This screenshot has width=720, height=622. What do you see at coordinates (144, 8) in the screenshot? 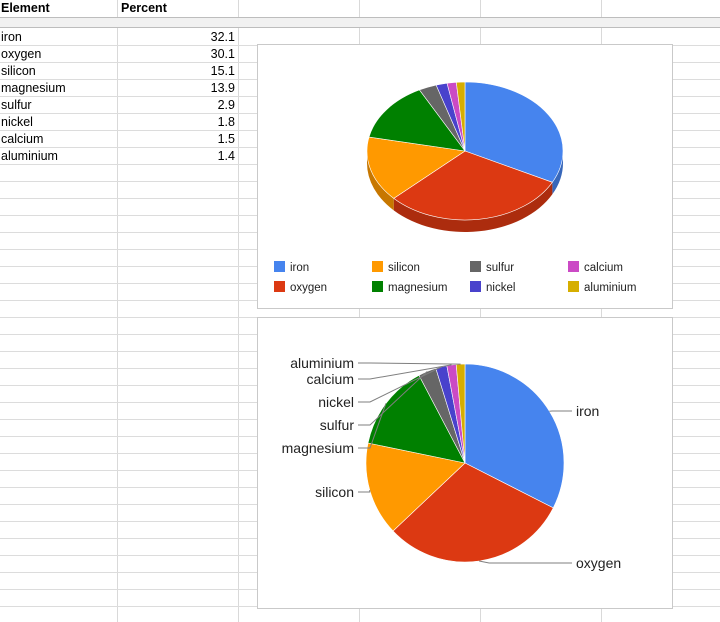
I see `header-cell-percent: Percent` at bounding box center [144, 8].